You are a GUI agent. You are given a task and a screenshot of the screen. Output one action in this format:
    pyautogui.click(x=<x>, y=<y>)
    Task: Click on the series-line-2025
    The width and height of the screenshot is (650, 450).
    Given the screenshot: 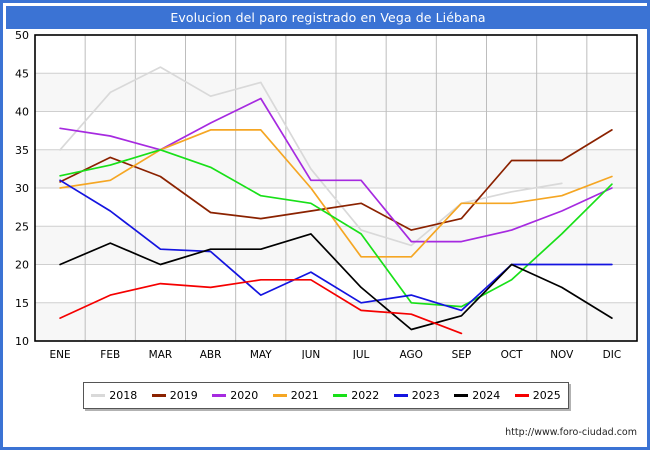 What is the action you would take?
    pyautogui.click(x=261, y=306)
    